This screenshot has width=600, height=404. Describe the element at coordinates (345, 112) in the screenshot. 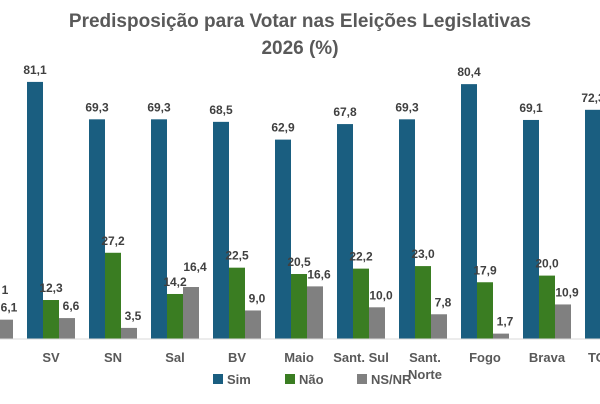

I see `data-label: 67,8` at that location.